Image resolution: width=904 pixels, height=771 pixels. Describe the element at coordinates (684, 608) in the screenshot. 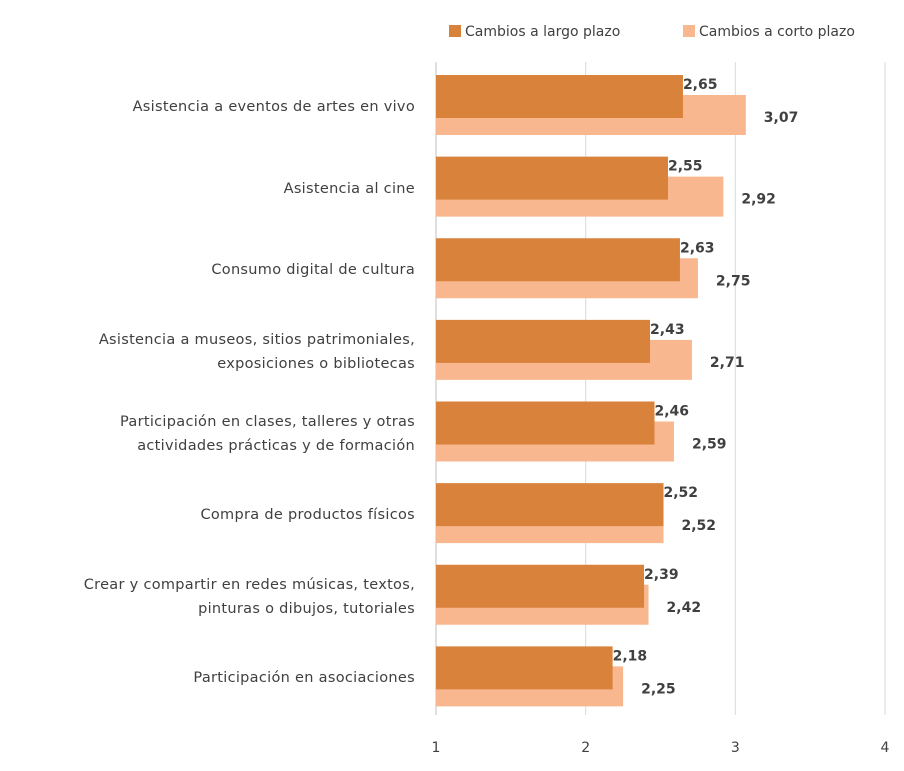

I see `value-label: 2,42` at that location.